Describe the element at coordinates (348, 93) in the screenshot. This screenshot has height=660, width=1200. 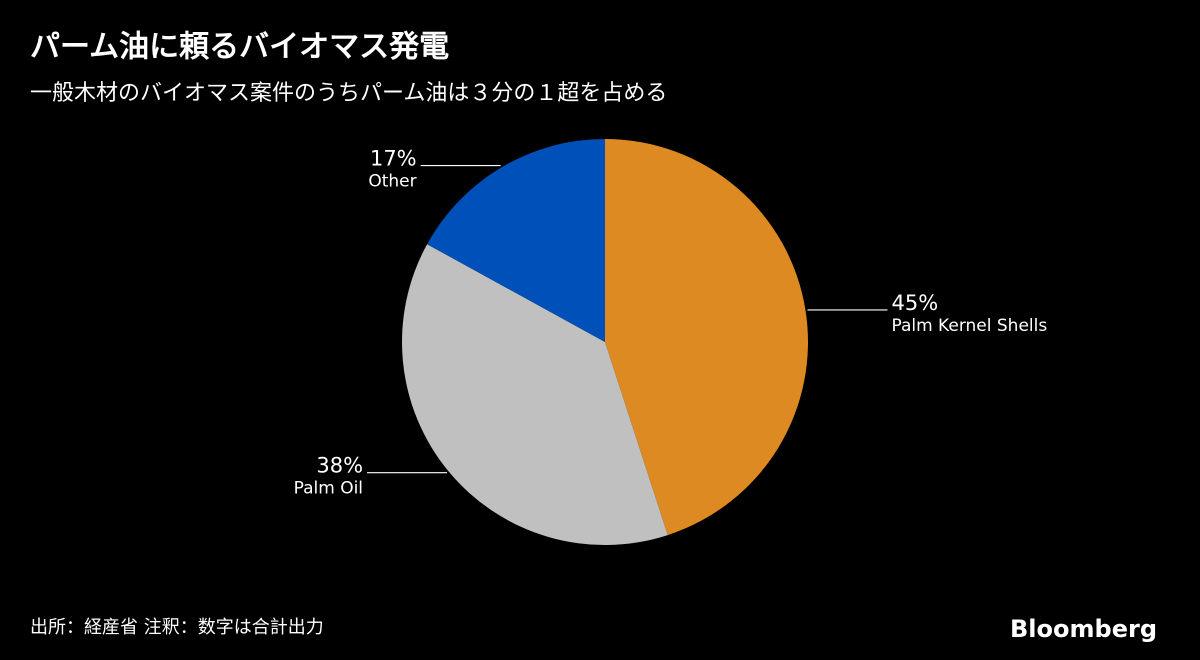
I see `chart-subtitle: 一般木材のバイオマス案件のうちパーム油は３分の１超を占める` at that location.